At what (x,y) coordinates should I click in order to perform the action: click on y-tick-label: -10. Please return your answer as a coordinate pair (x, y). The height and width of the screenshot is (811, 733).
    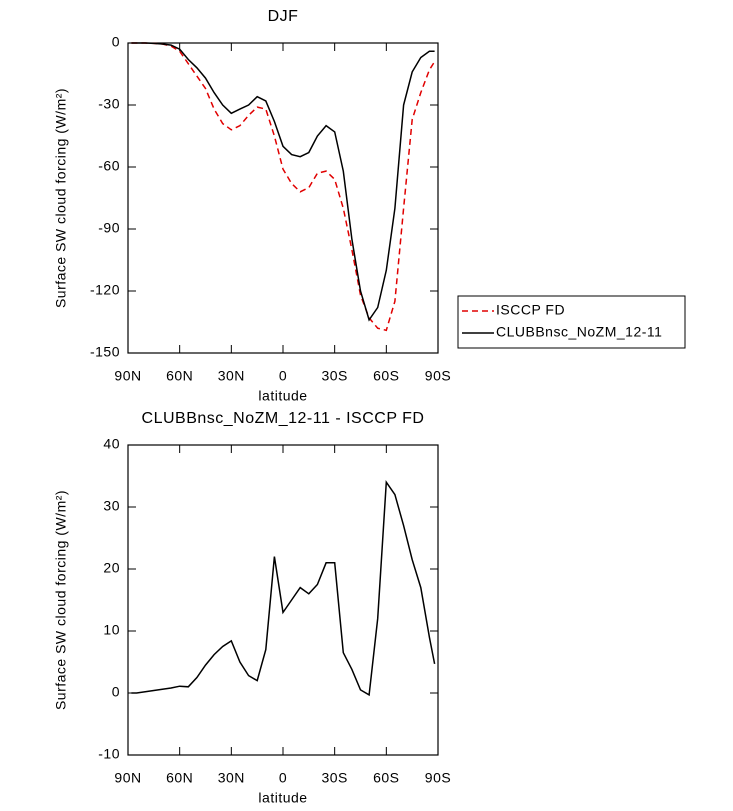
    Looking at the image, I should click on (109, 754).